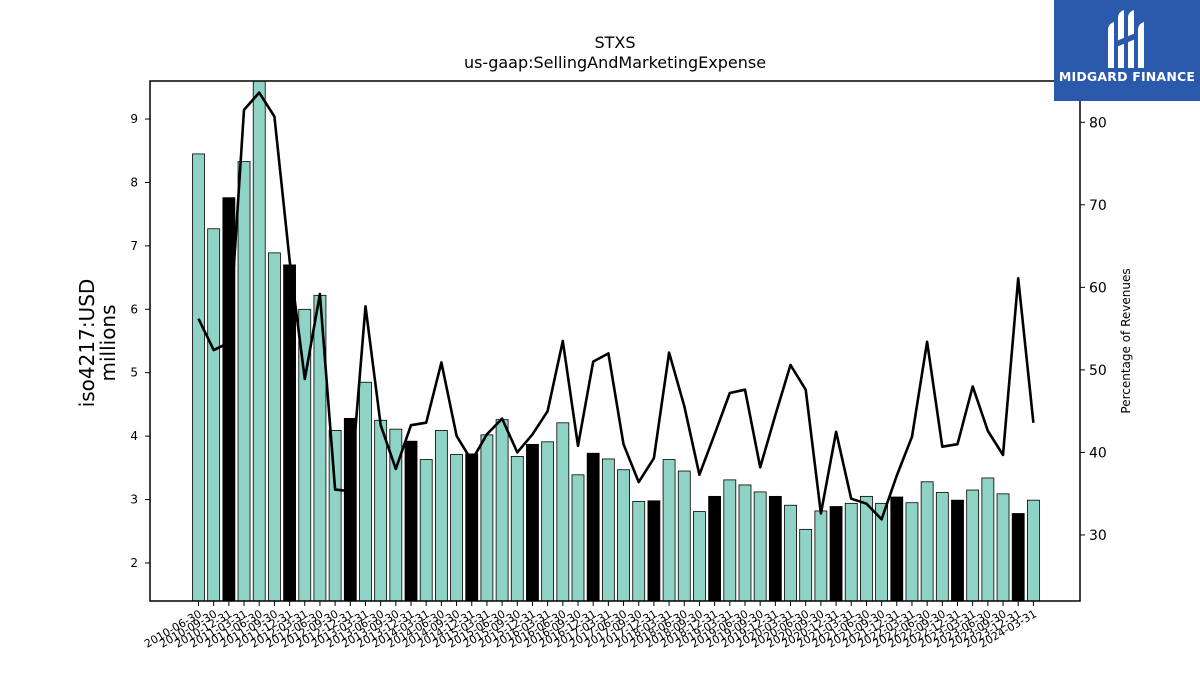  Describe the element at coordinates (134, 500) in the screenshot. I see `left-tick-label: 3` at that location.